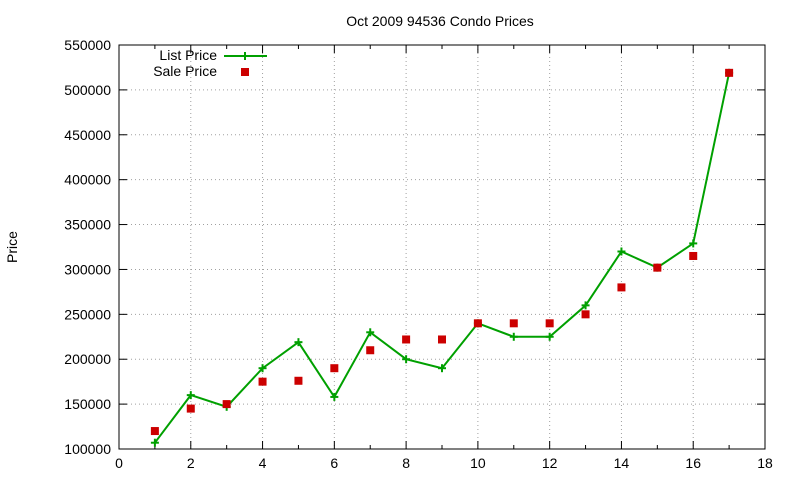 The width and height of the screenshot is (800, 480). Describe the element at coordinates (87, 45) in the screenshot. I see `y-tick-label: 550000` at that location.